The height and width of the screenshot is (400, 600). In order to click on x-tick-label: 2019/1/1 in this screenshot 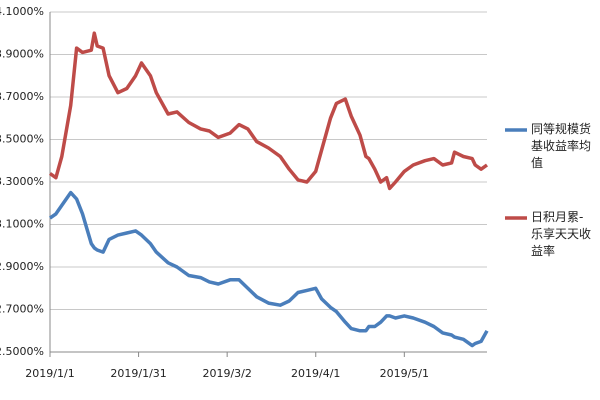, I will do `click(49, 373)`.